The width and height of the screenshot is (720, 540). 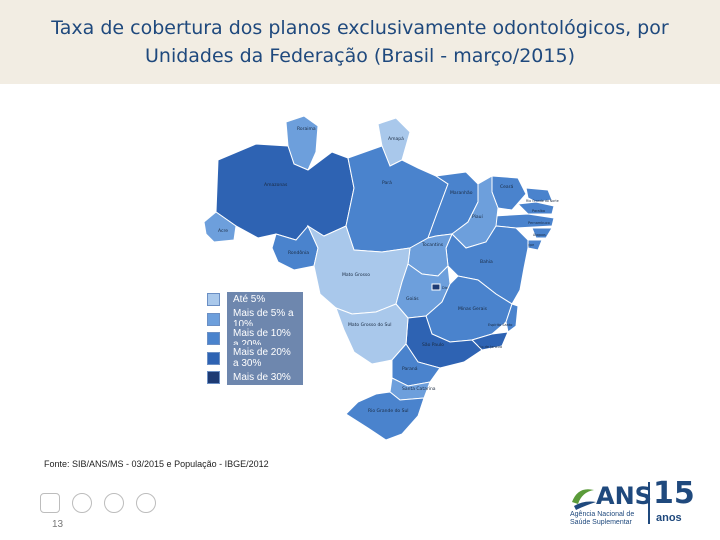 What do you see at coordinates (265, 377) in the screenshot?
I see `legend-label: Mais de 30%` at bounding box center [265, 377].